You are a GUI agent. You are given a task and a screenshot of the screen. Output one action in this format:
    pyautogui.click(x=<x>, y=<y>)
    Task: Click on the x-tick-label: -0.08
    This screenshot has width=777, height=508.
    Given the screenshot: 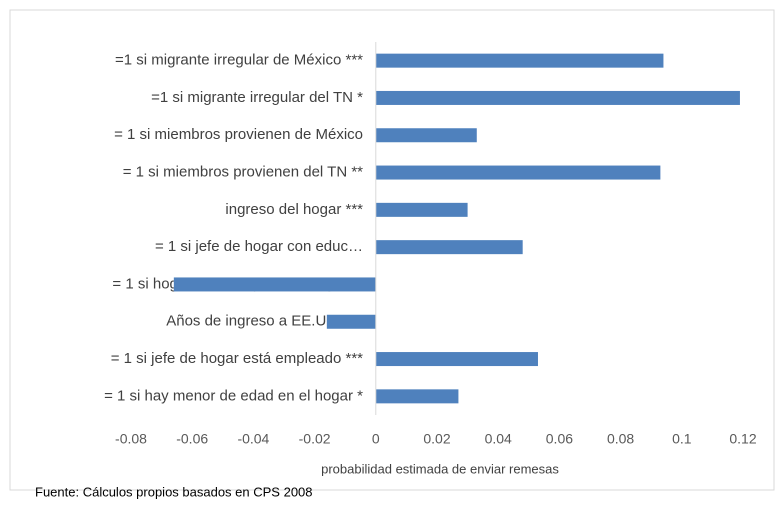 What is the action you would take?
    pyautogui.click(x=131, y=439)
    